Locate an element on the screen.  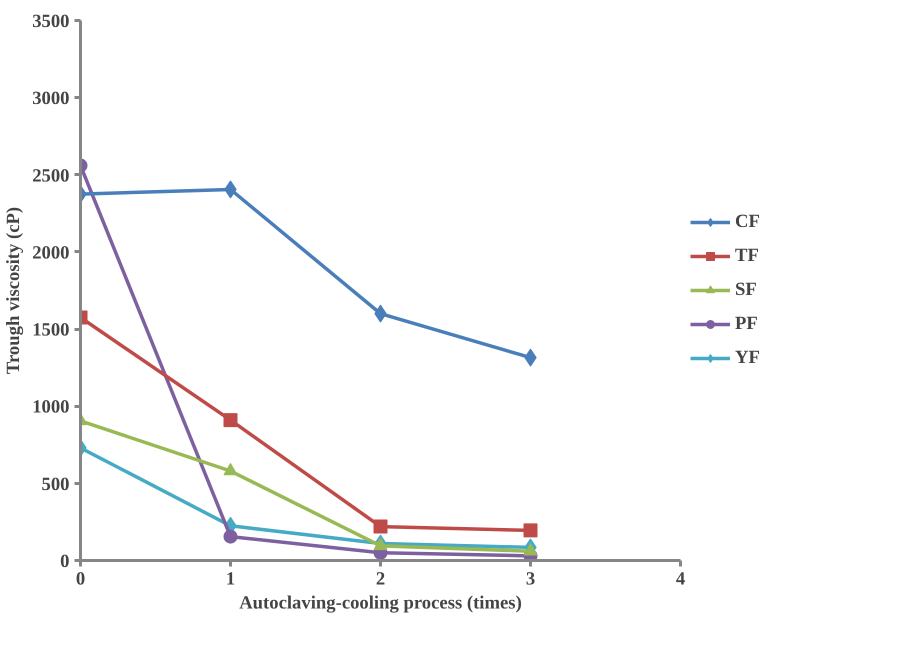
legend-label: YF is located at coordinates (747, 358).